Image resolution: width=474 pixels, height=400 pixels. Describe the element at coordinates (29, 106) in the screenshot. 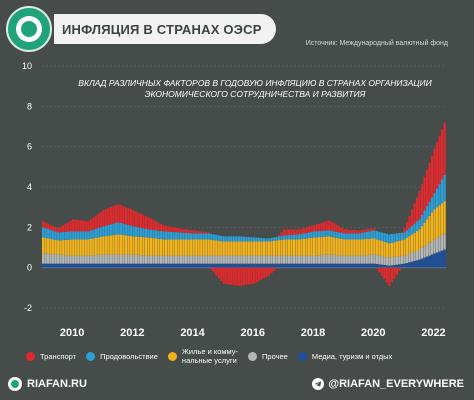

I see `y-tick-label: 8` at that location.